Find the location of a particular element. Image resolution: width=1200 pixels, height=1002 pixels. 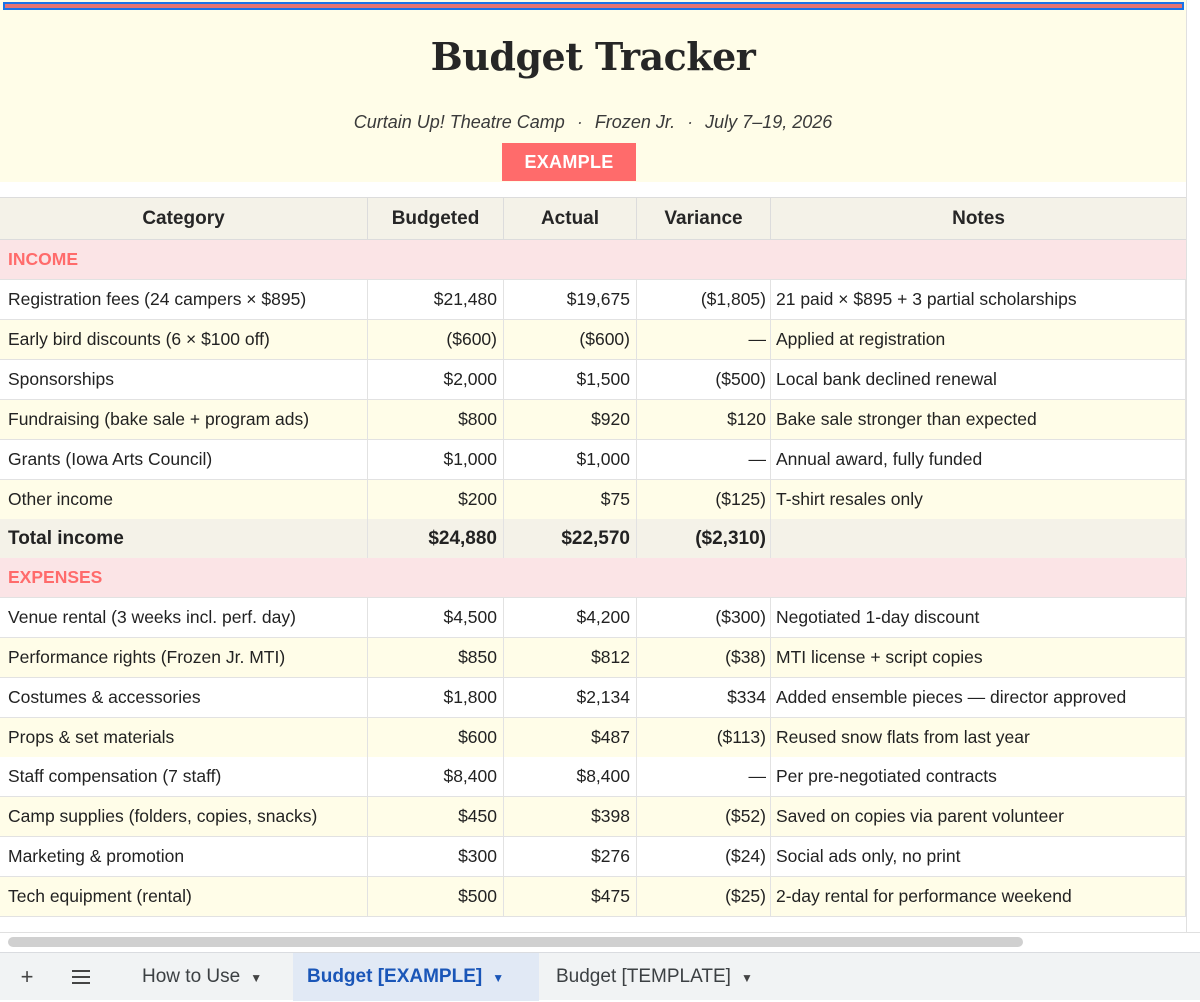

category-cell: Grants (Iowa Arts Council) is located at coordinates (184, 459).